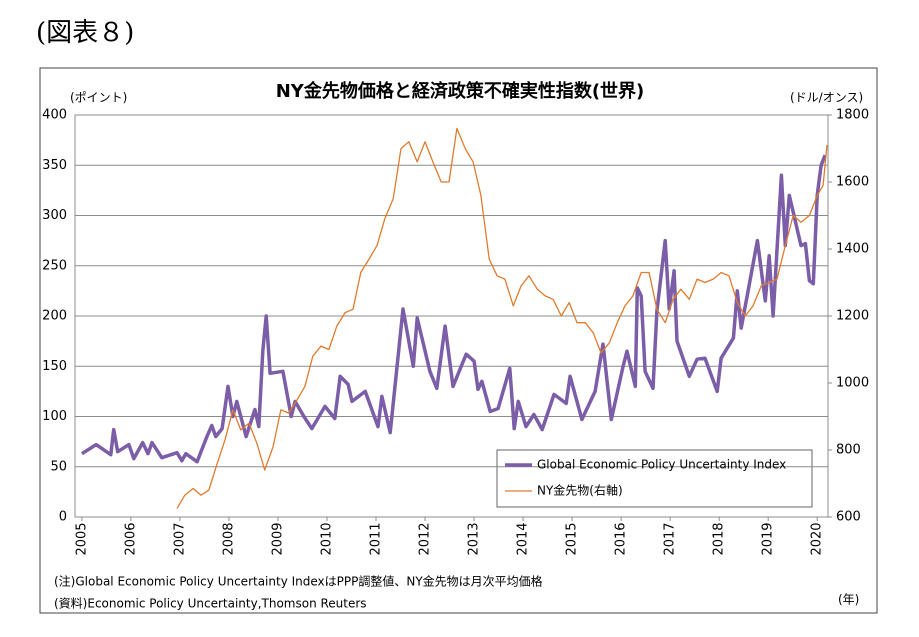 The width and height of the screenshot is (919, 637). What do you see at coordinates (98, 98) in the screenshot?
I see `y-axis-label: (ポイント)` at bounding box center [98, 98].